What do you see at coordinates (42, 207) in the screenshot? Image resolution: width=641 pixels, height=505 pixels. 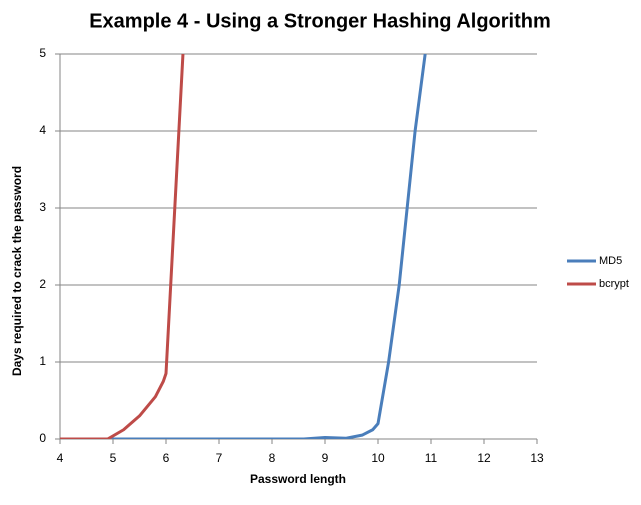 I see `y-tick-label: 3` at bounding box center [42, 207].